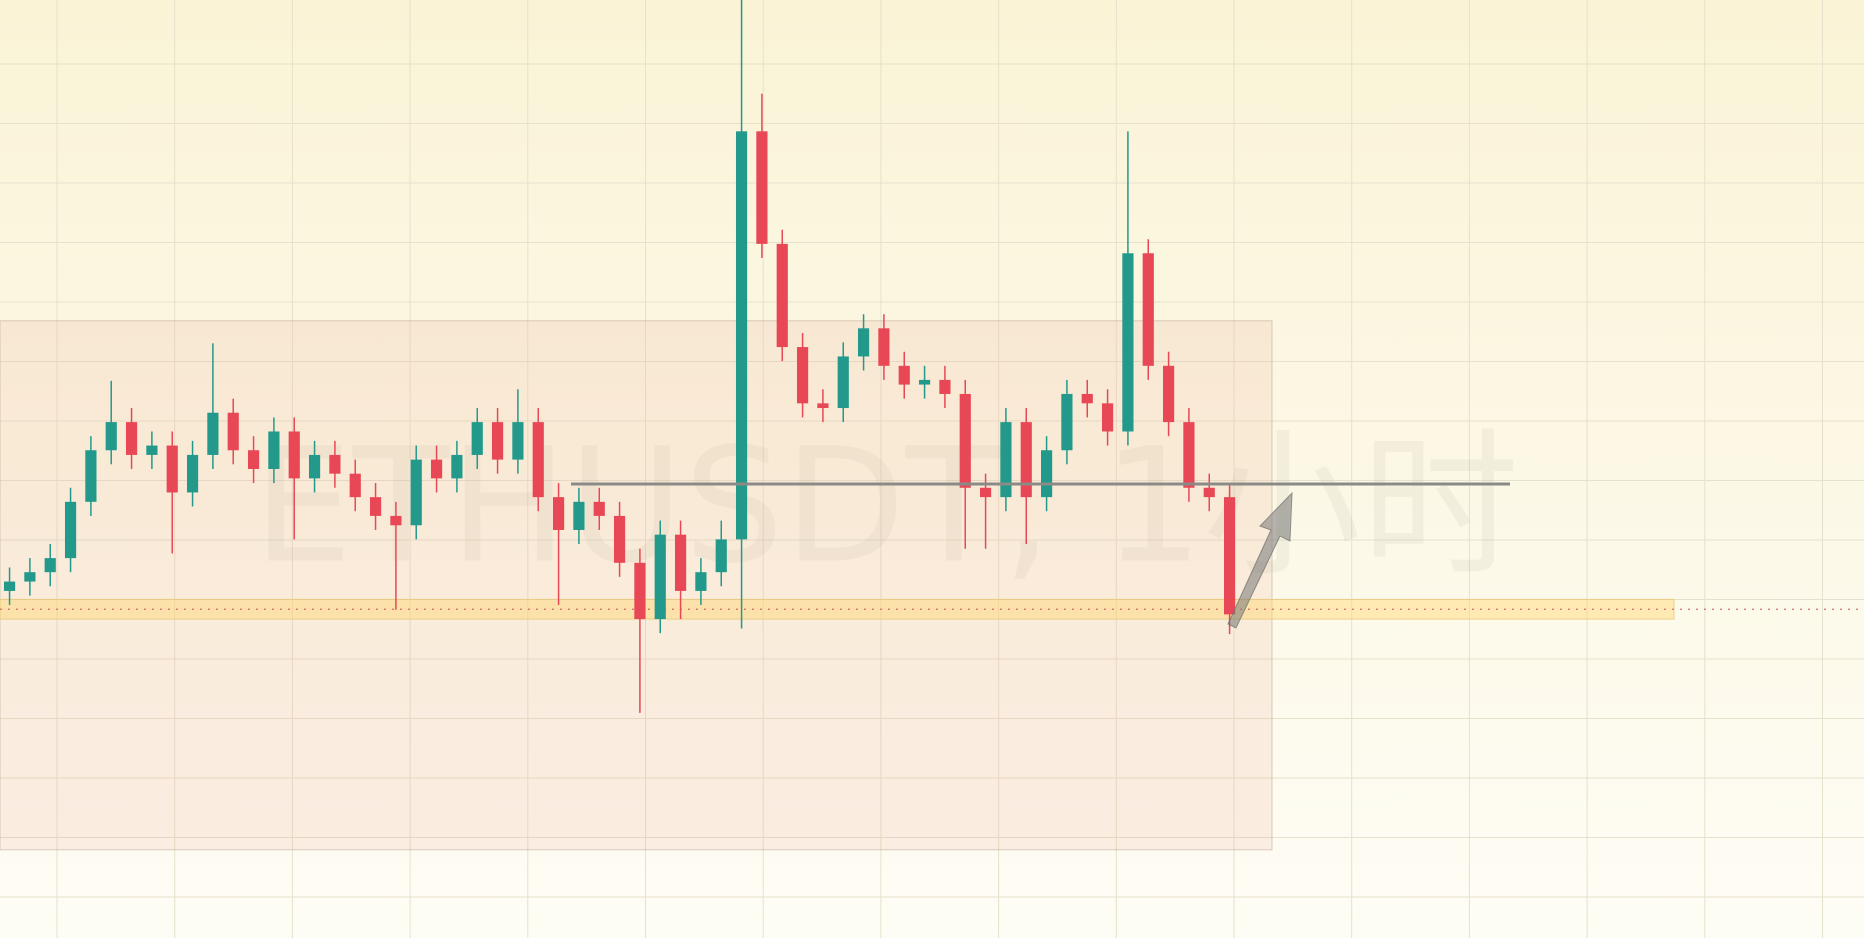 The image size is (1864, 938). What do you see at coordinates (886, 506) in the screenshot?
I see `watermark: ETHUSDT, 1小时` at bounding box center [886, 506].